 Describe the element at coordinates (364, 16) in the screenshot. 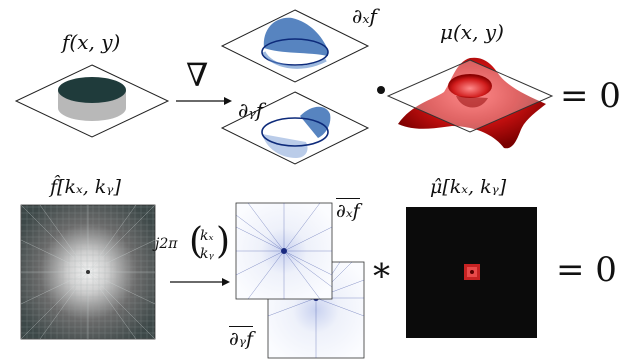

I see `dx-label: ∂ₓf` at that location.